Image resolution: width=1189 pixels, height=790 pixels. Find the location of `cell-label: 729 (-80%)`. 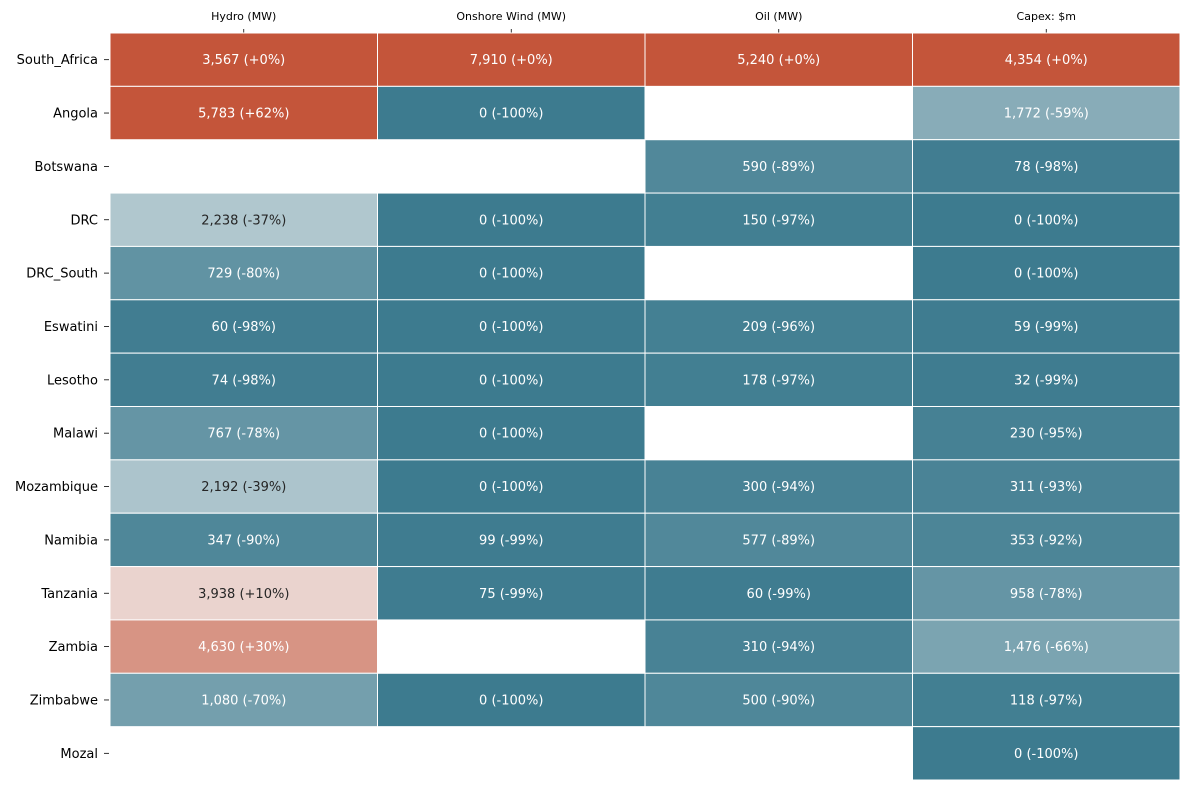

cell-label: 729 (-80%) is located at coordinates (243, 274).